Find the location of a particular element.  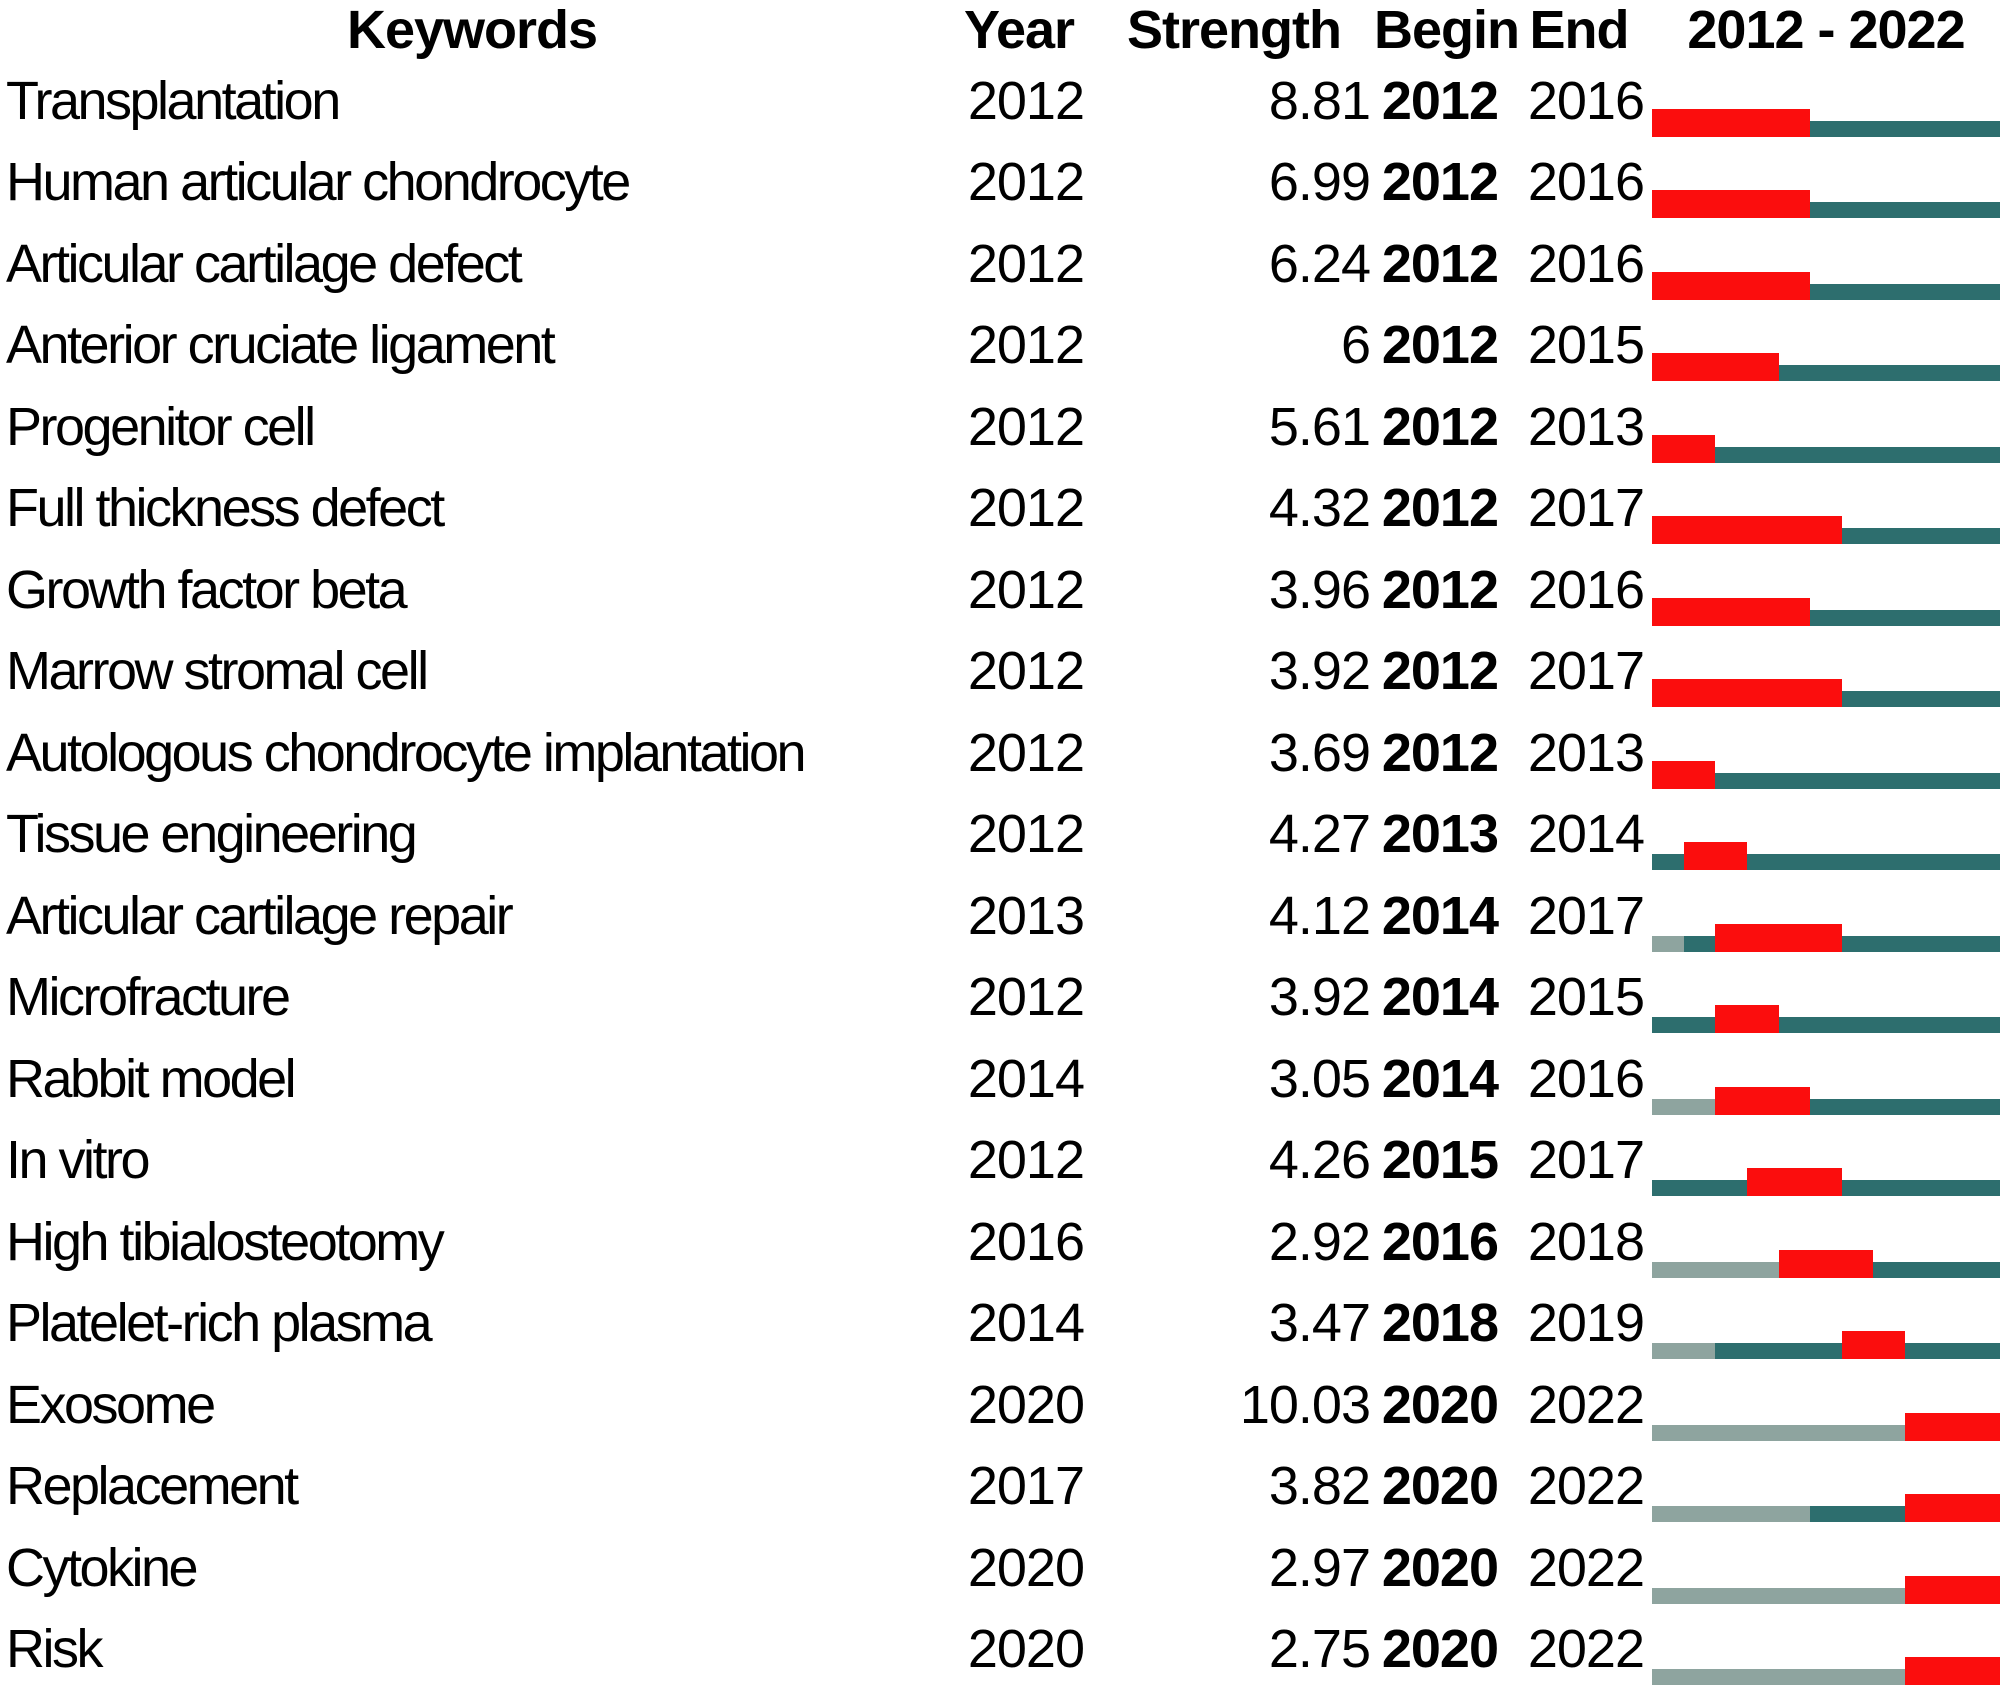

year-cell: 2016 is located at coordinates (1026, 1241).